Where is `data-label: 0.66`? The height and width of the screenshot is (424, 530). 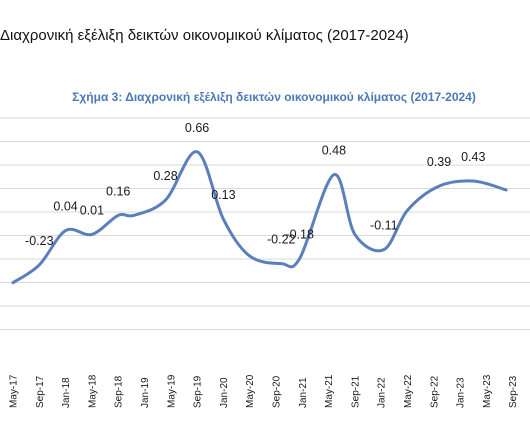
data-label: 0.66 is located at coordinates (197, 128).